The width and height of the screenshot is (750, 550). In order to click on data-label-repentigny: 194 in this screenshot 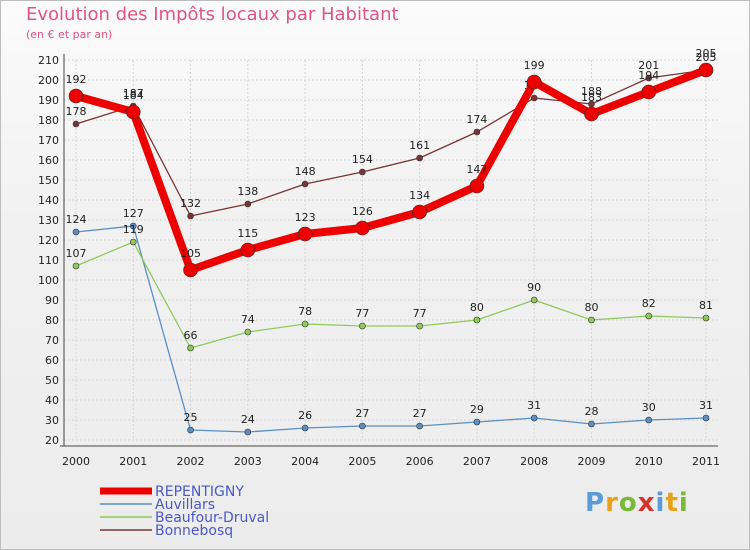, I will do `click(648, 75)`.